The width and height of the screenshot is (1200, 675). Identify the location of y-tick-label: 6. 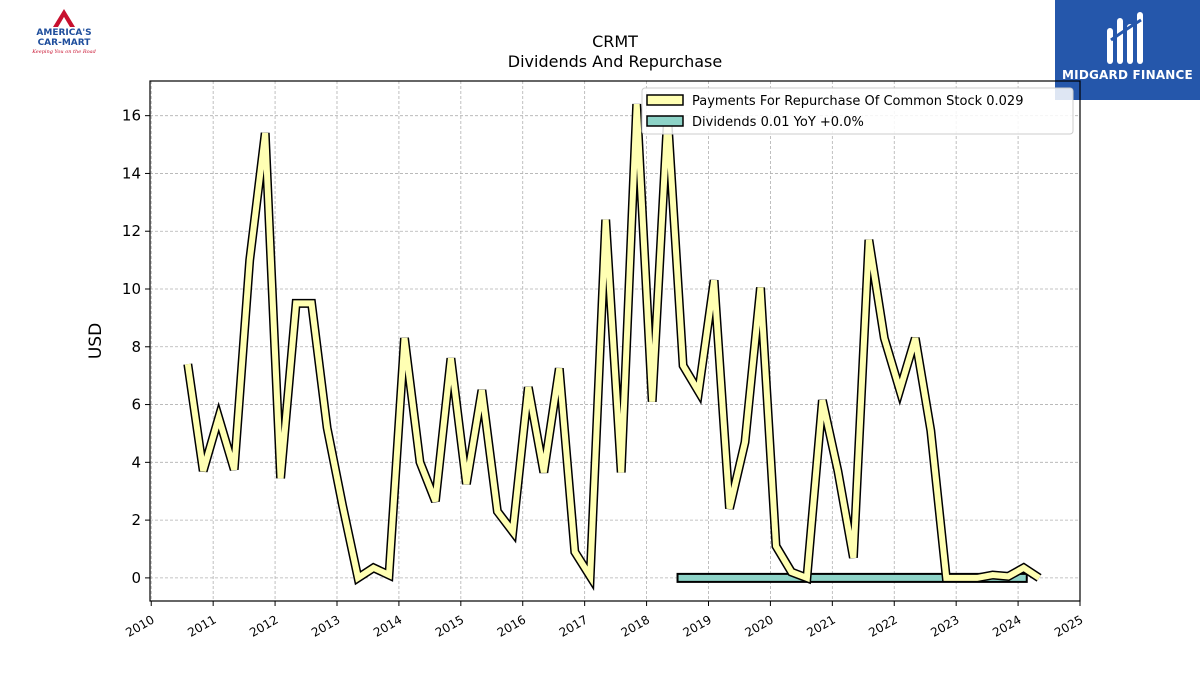
(136, 405).